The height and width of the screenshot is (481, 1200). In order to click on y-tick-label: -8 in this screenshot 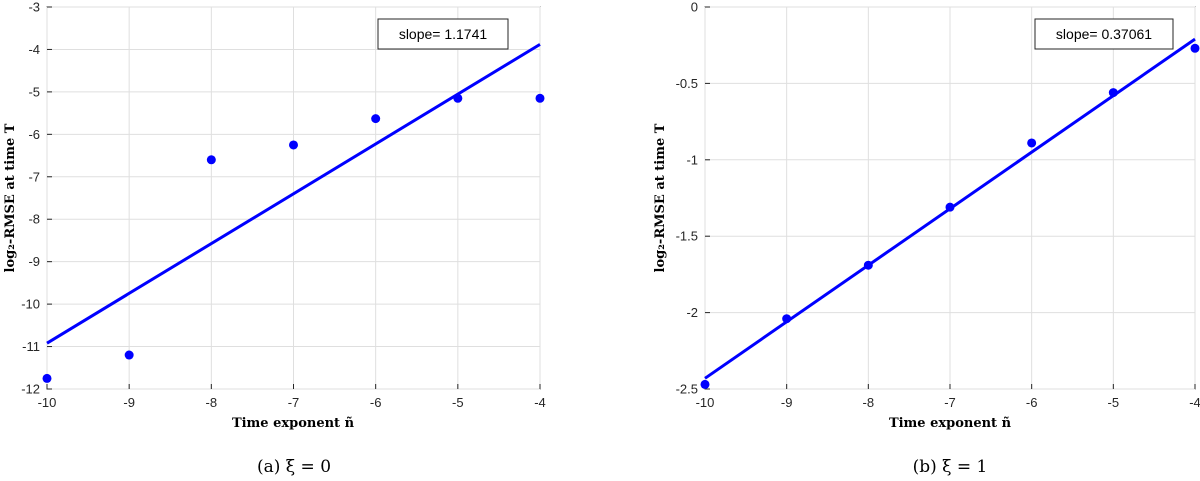, I will do `click(34, 219)`.